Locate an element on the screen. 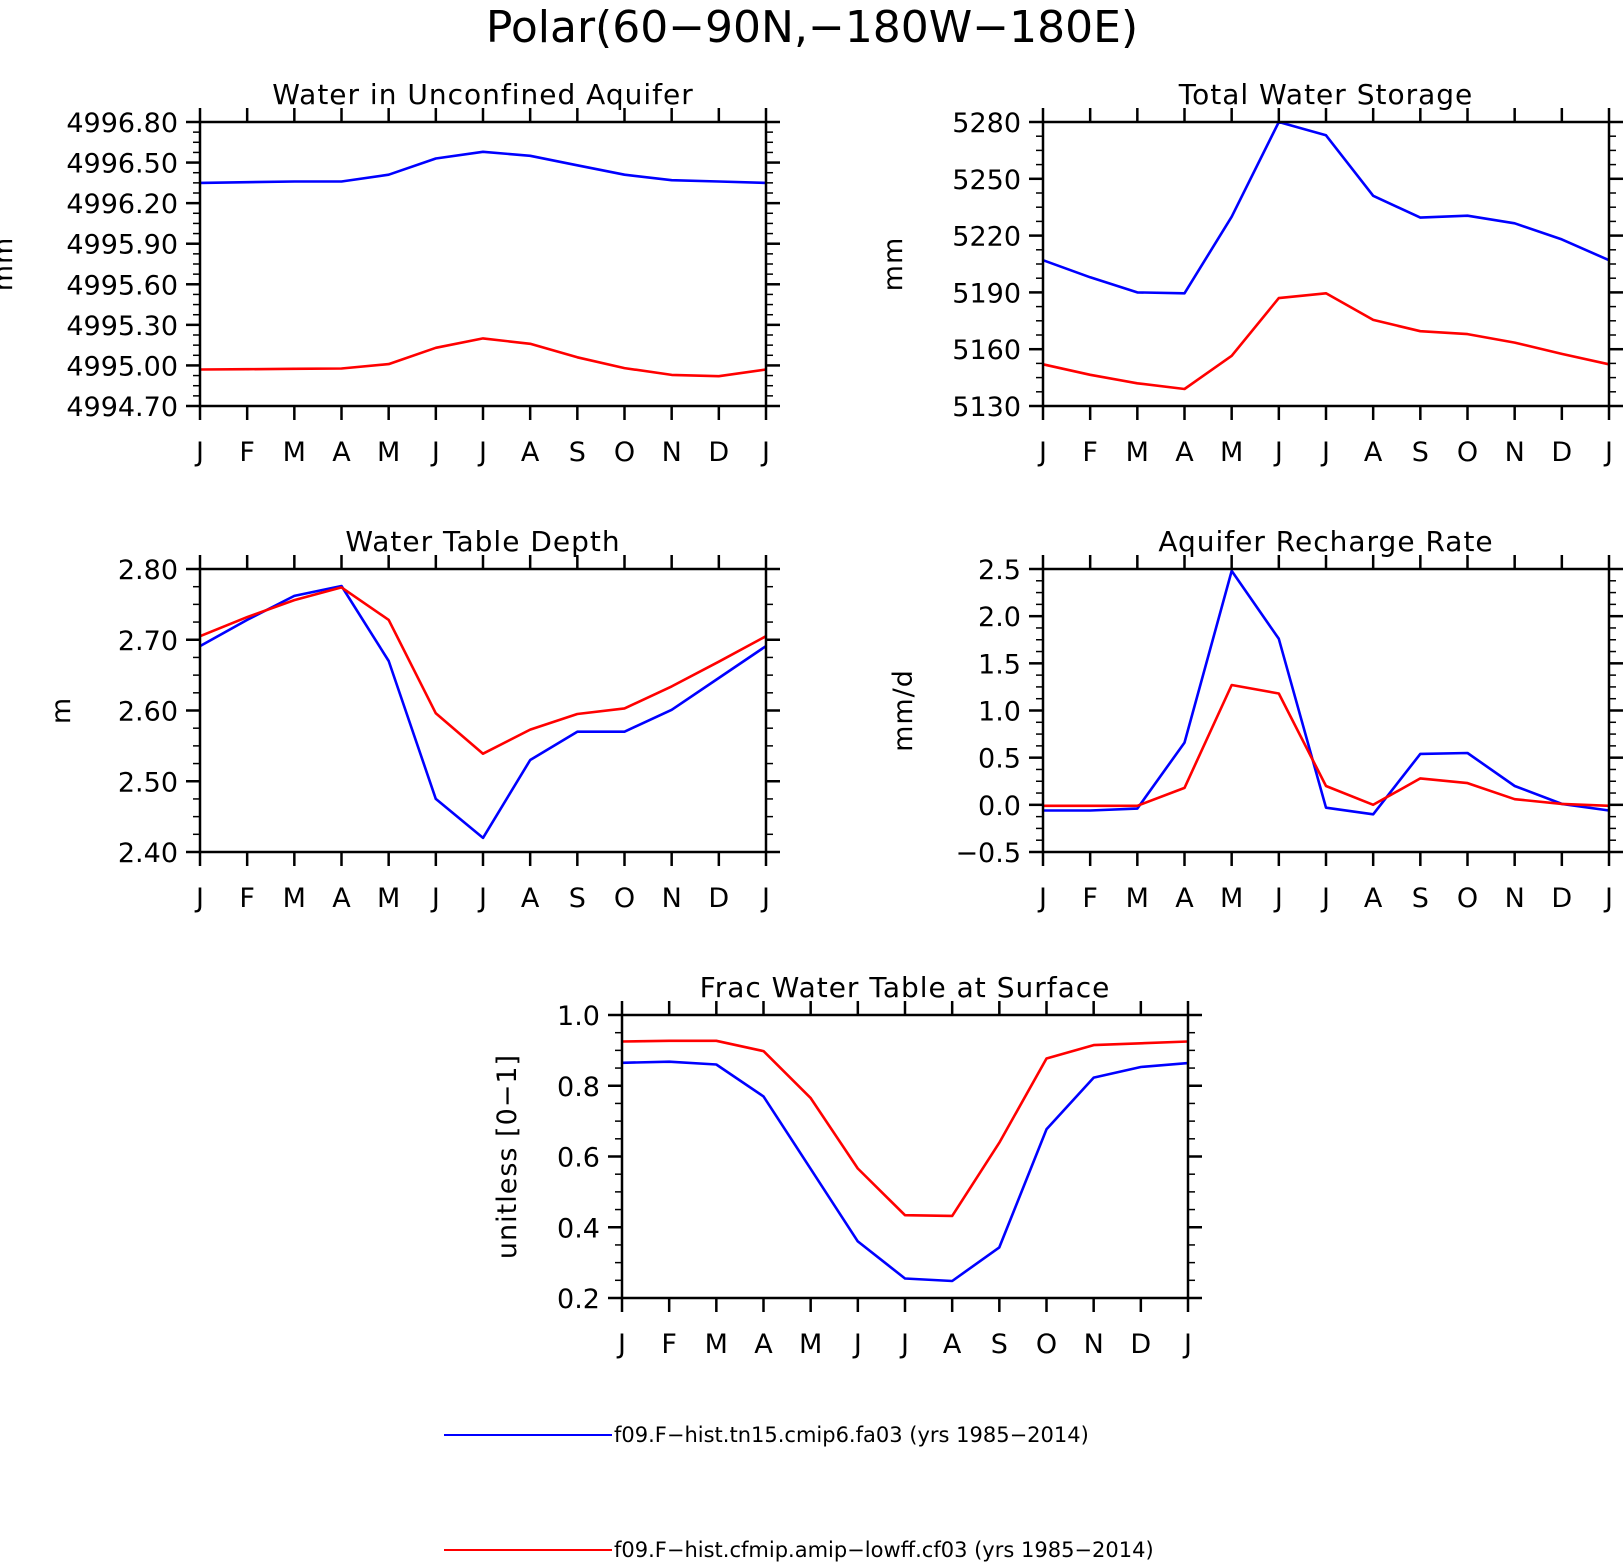 The height and width of the screenshot is (1562, 1624). y-tick-label: 5220 is located at coordinates (986, 237).